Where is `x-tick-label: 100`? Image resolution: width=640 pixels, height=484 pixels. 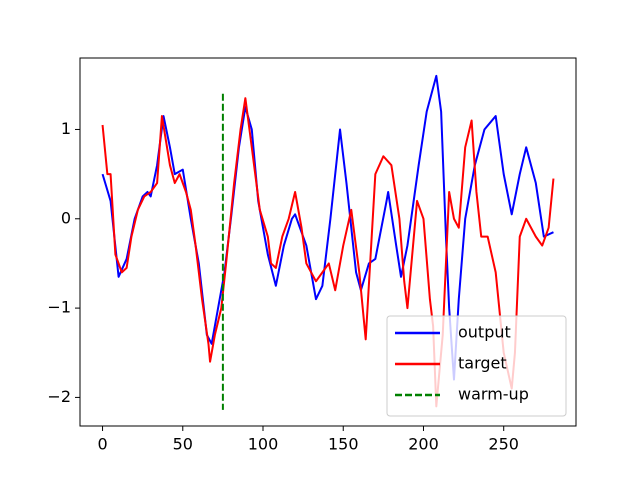
x-tick-label: 100 is located at coordinates (263, 444).